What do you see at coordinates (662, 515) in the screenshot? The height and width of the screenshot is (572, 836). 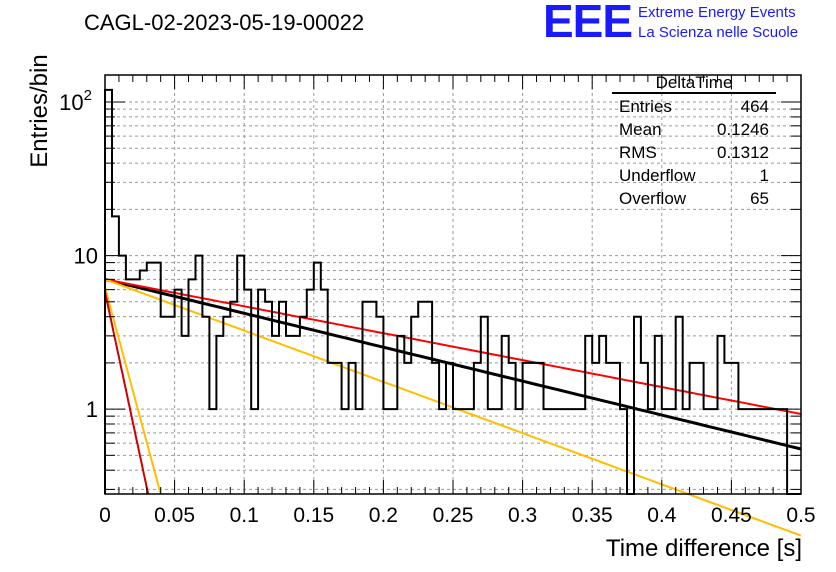 I see `x-tick-label: 0.4` at bounding box center [662, 515].